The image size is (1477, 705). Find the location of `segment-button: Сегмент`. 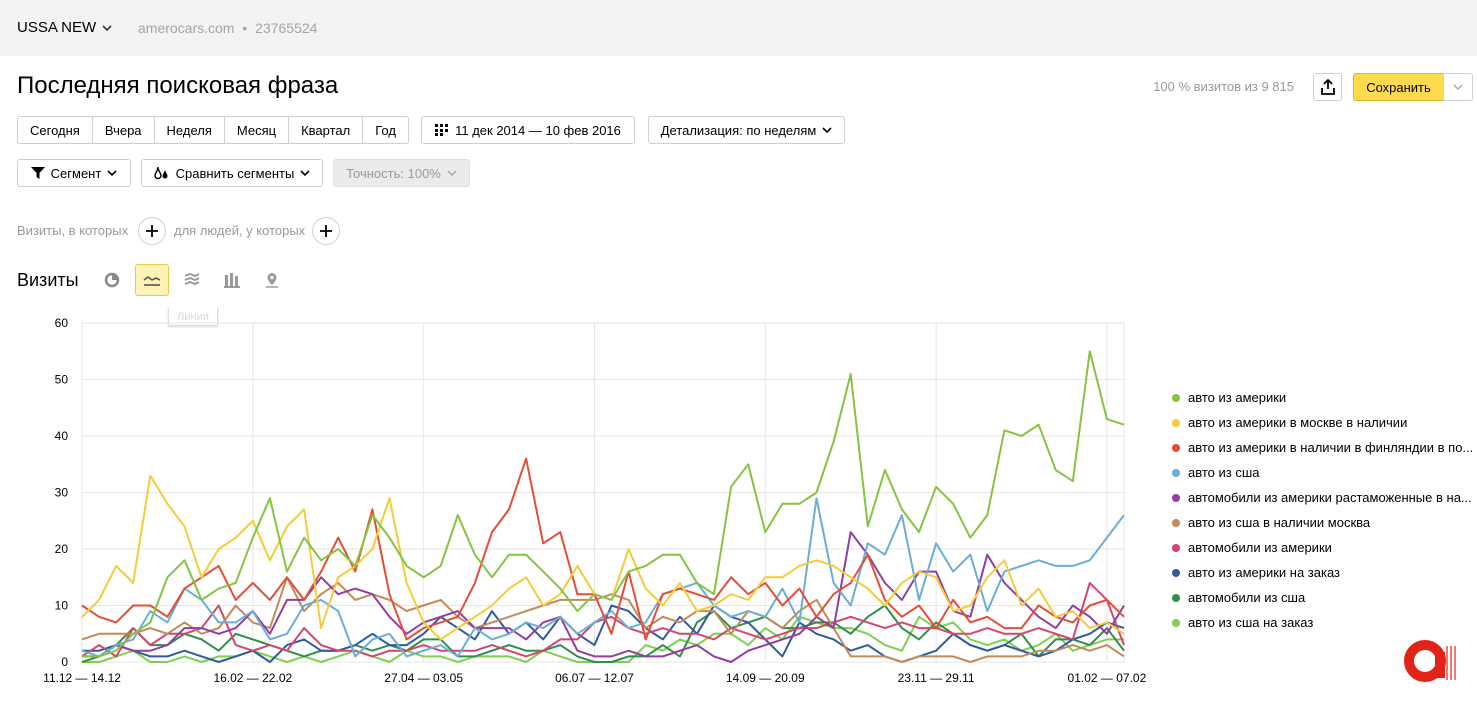

segment-button: Сегмент is located at coordinates (74, 173).